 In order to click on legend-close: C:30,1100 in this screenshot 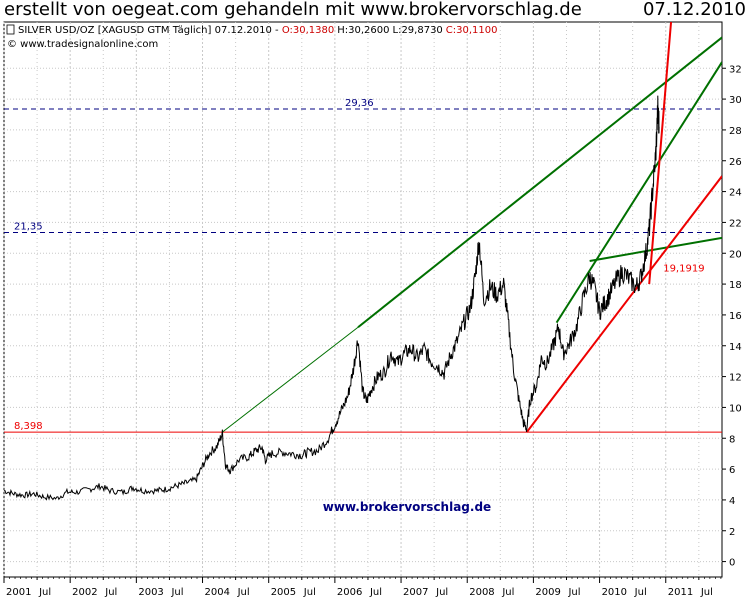, I will do `click(472, 30)`.